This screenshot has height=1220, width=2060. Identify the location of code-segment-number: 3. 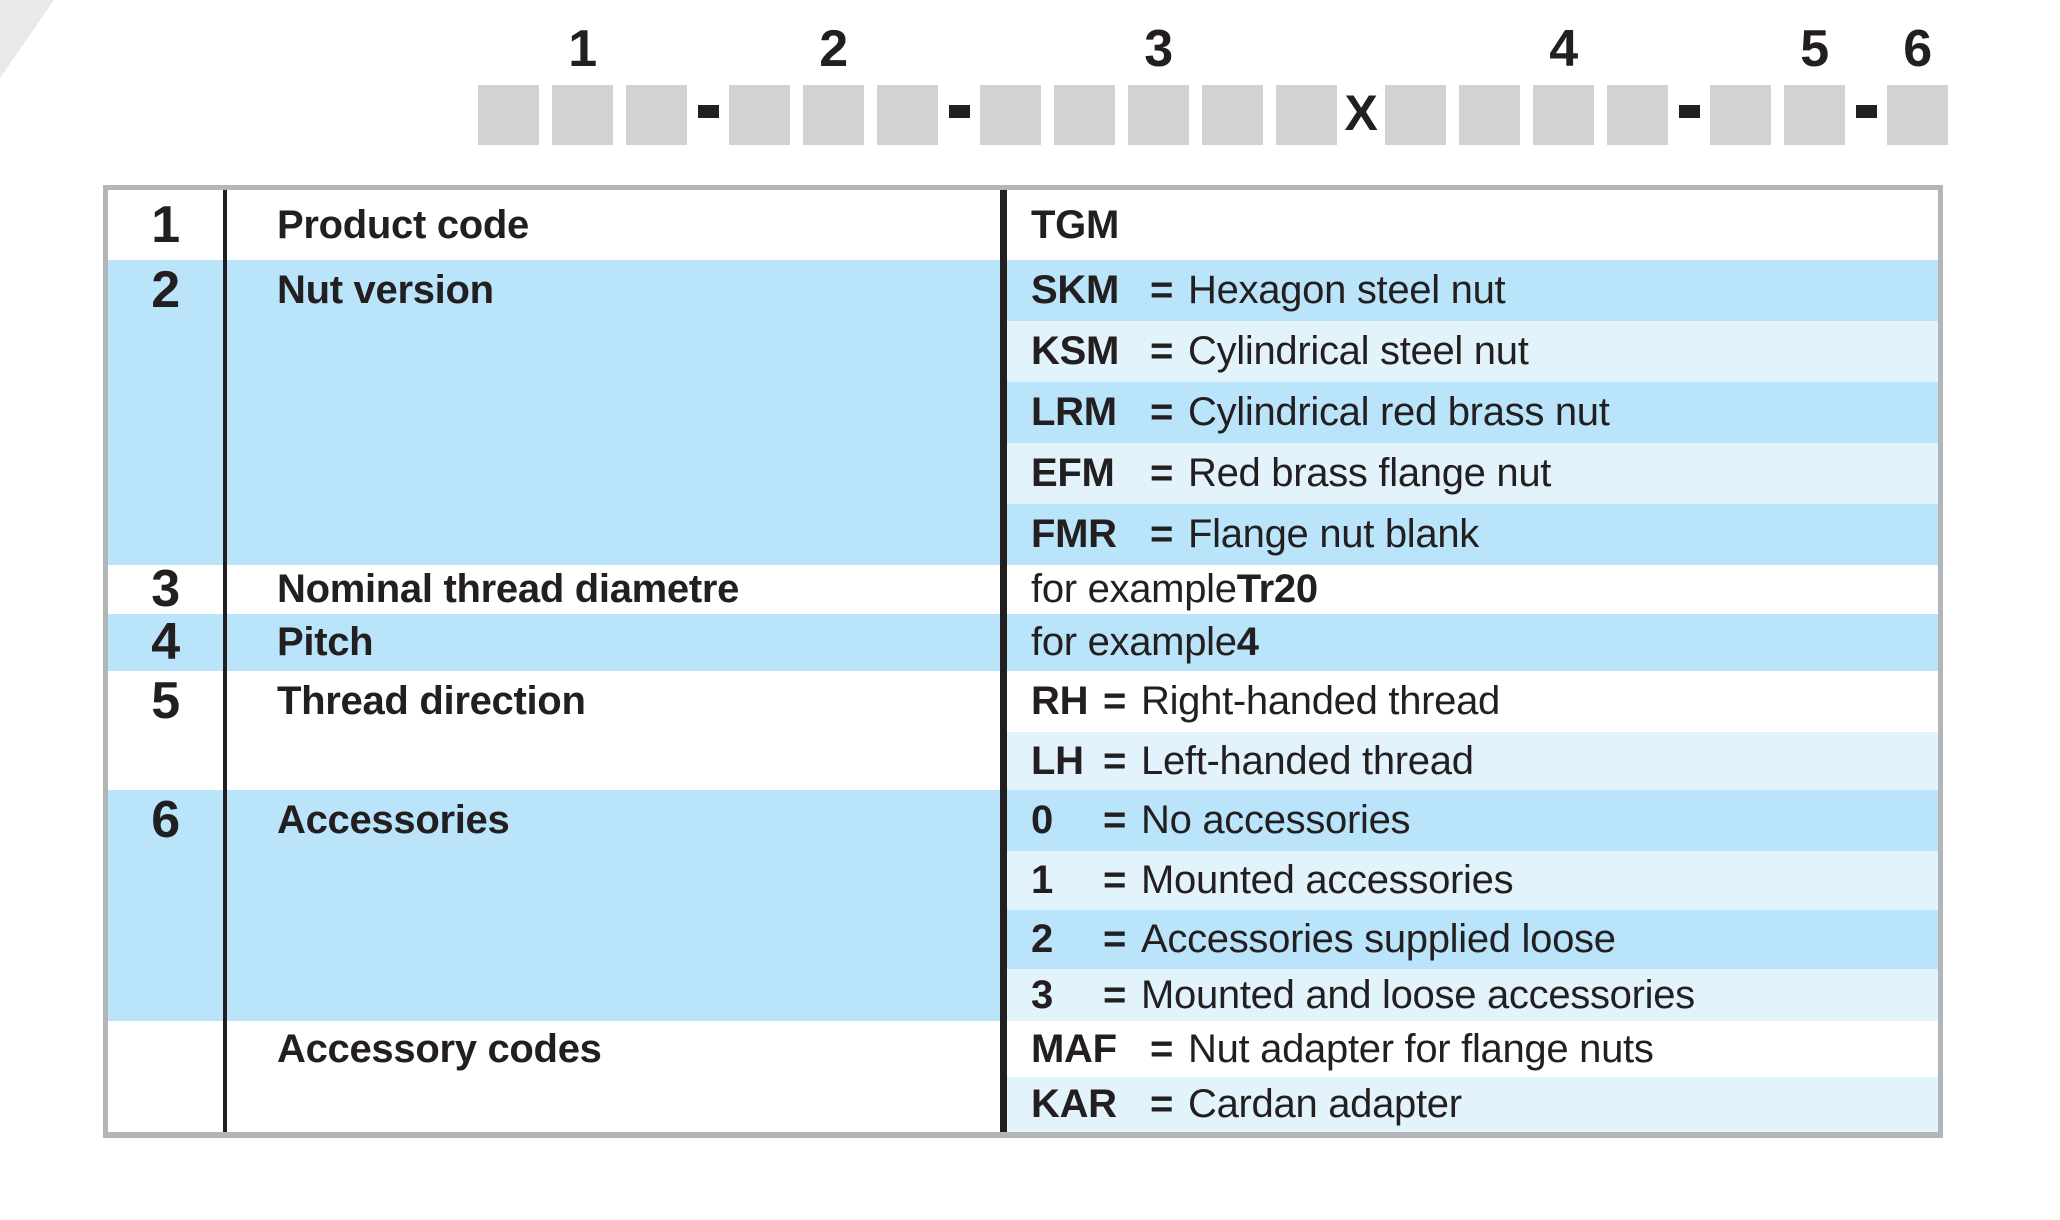
(1158, 49).